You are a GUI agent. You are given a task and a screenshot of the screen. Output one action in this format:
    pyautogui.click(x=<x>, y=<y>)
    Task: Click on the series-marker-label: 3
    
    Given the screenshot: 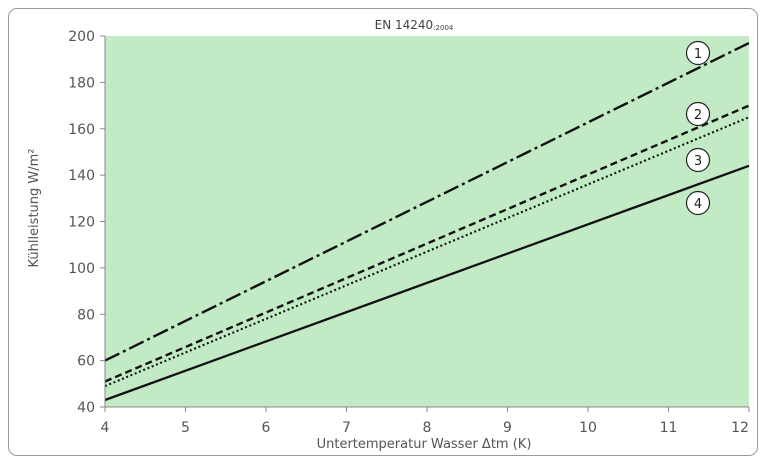 What is the action you would take?
    pyautogui.click(x=698, y=161)
    